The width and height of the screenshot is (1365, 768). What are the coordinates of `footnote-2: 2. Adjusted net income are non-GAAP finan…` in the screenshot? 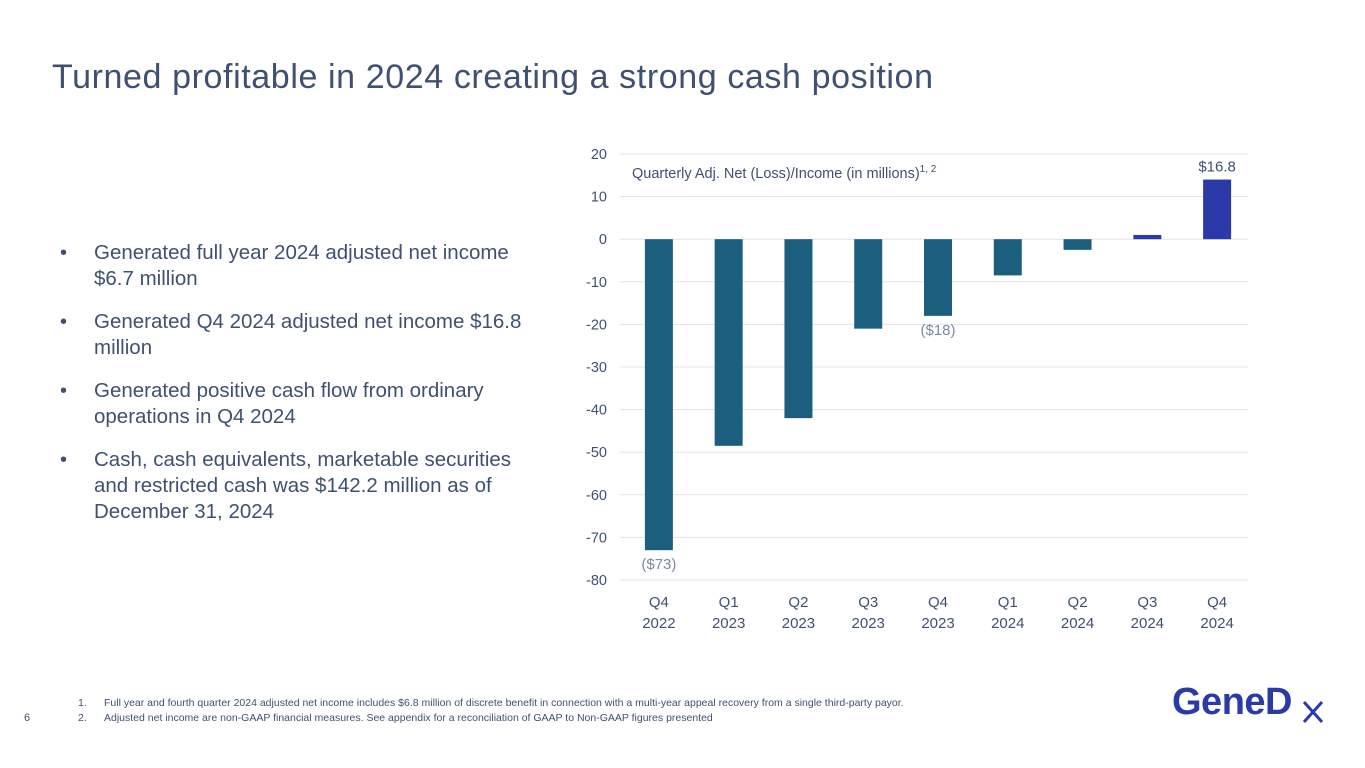 It's located at (395, 718).